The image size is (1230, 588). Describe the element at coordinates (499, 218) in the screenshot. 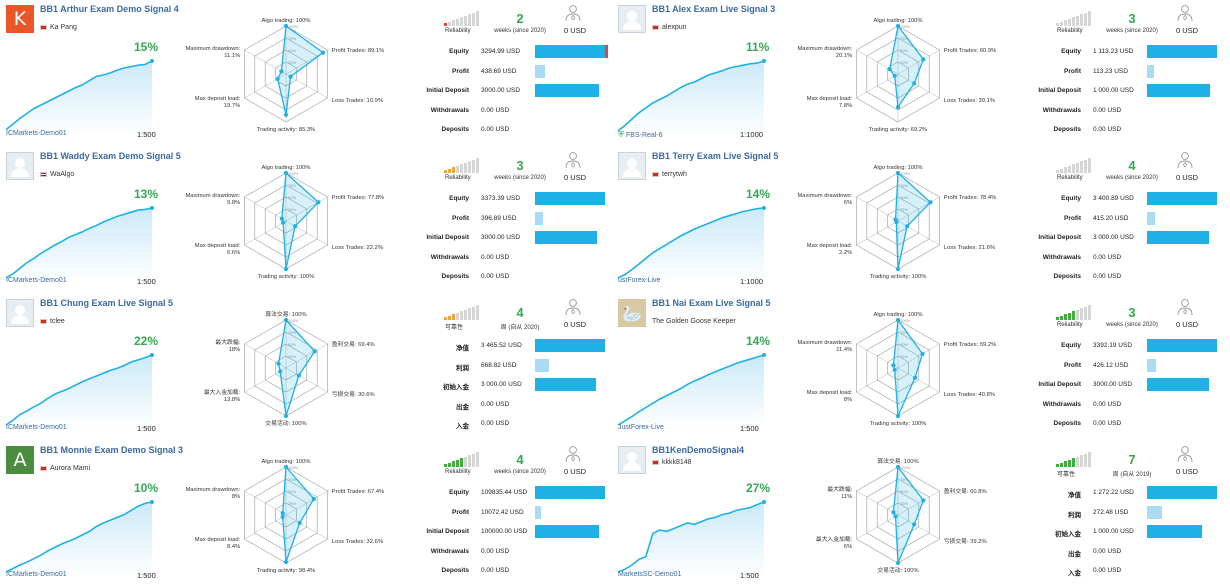

I see `finance-value: 396.89 USD` at that location.